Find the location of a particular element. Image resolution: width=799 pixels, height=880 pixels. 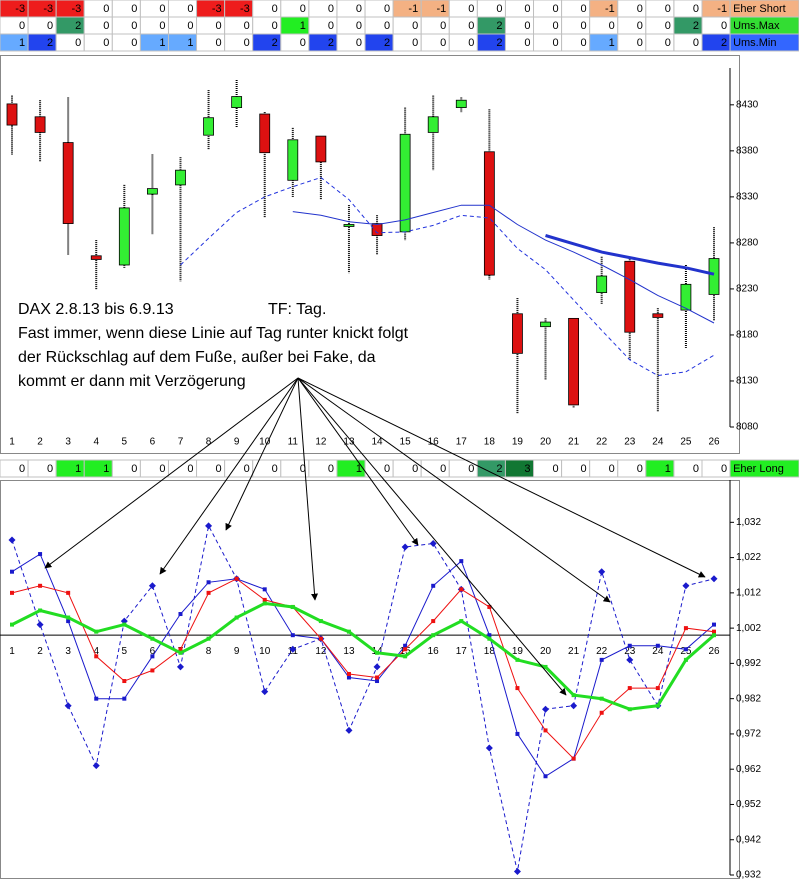

x-tick-label: 13 is located at coordinates (349, 442).